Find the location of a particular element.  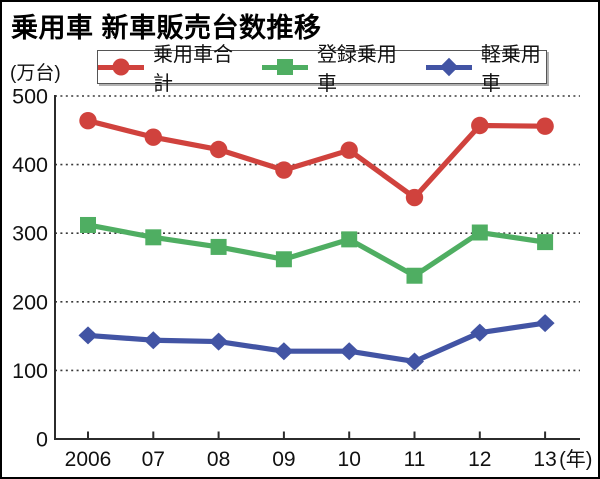

y-tick-label: 0 is located at coordinates (42, 440).